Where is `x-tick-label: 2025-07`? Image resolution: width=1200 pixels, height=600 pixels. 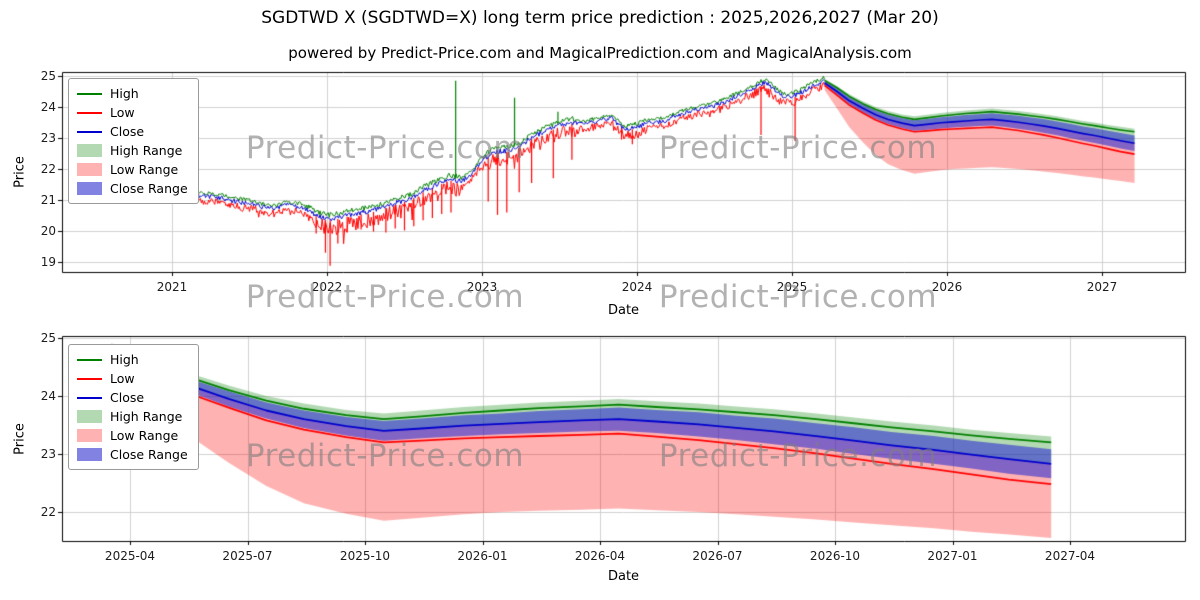
x-tick-label: 2025-07 is located at coordinates (247, 556).